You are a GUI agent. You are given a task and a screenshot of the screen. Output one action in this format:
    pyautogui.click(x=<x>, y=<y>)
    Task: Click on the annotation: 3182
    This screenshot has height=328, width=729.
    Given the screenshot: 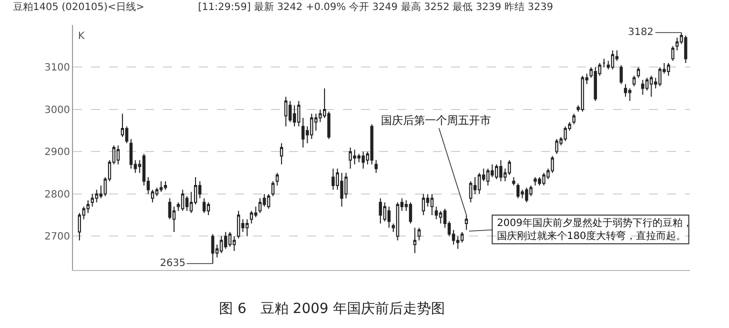 What is the action you would take?
    pyautogui.click(x=641, y=32)
    